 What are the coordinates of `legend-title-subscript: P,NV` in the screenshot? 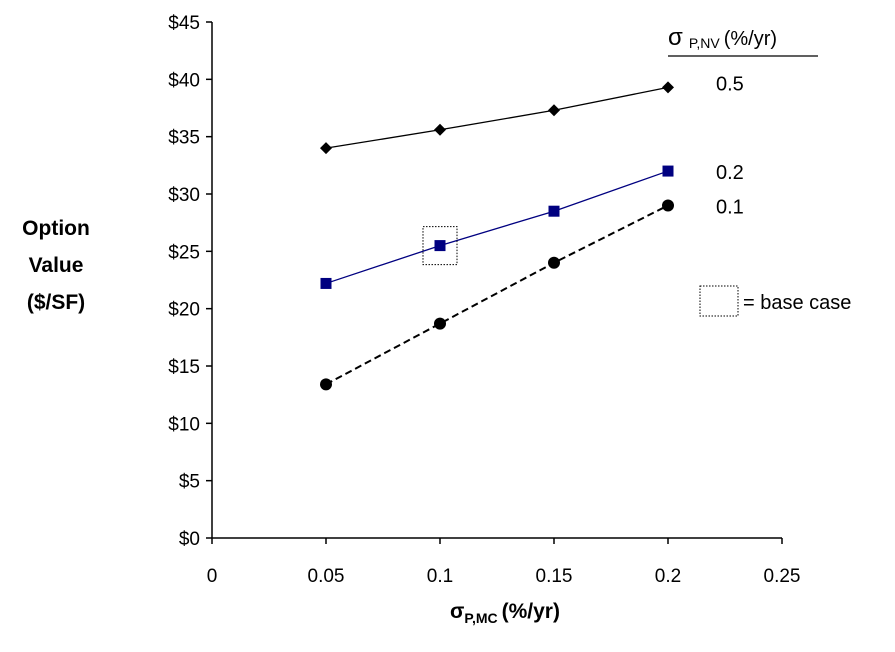 It's located at (705, 43).